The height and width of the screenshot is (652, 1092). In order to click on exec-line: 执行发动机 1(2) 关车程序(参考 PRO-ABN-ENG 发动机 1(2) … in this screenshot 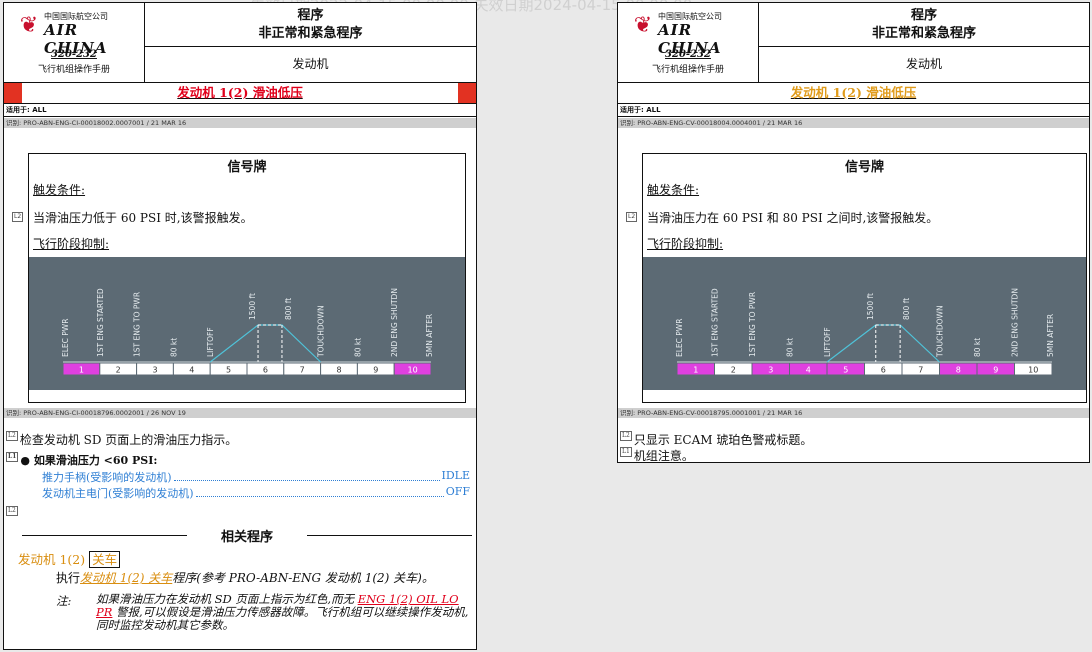, I will do `click(245, 578)`.